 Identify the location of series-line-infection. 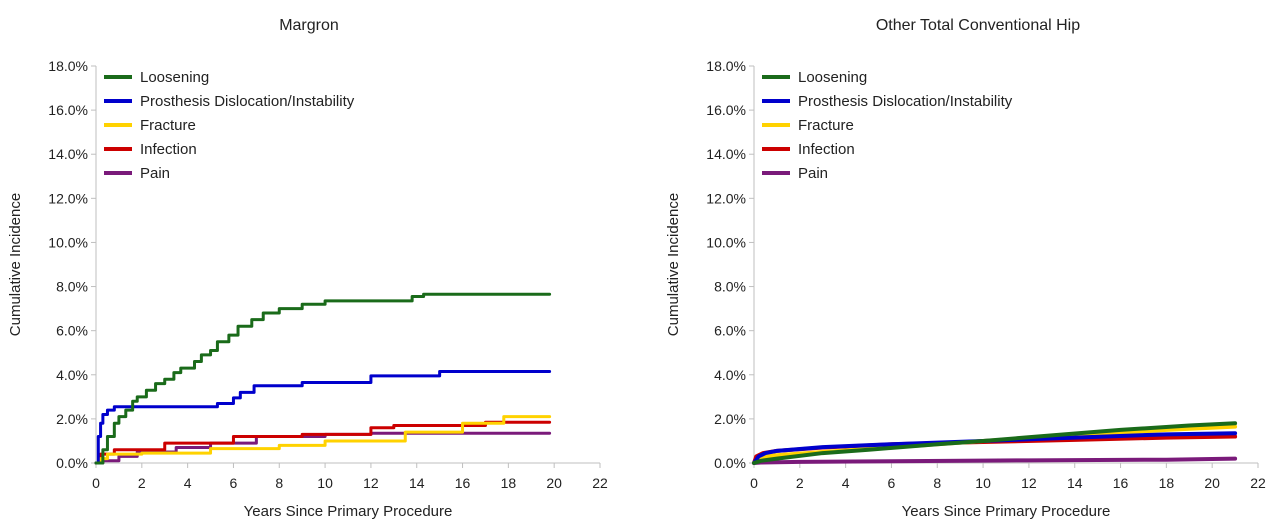
(323, 442).